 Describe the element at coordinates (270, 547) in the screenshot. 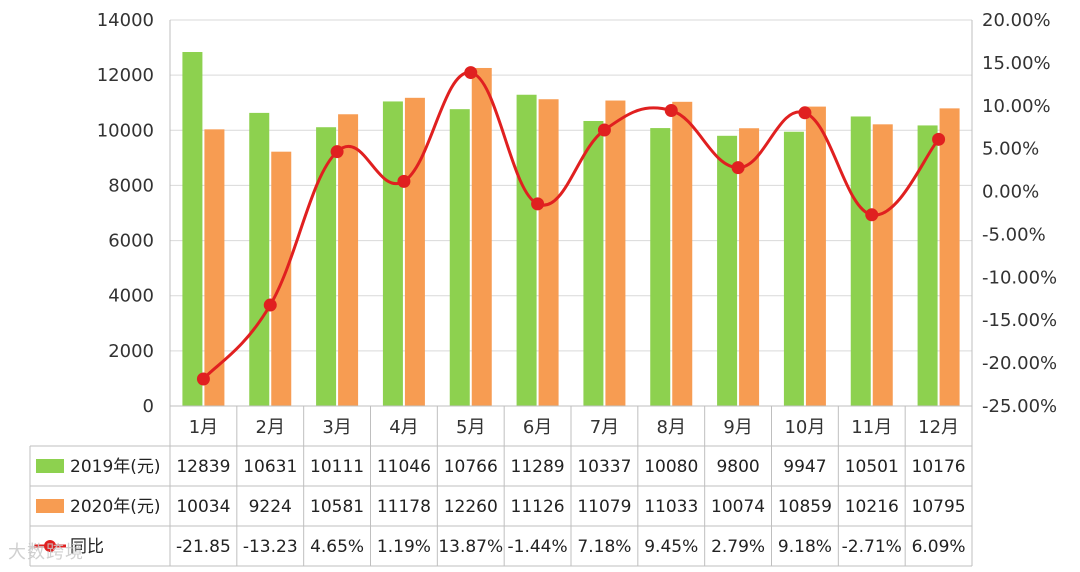

I see `table-cell: -13.23` at that location.